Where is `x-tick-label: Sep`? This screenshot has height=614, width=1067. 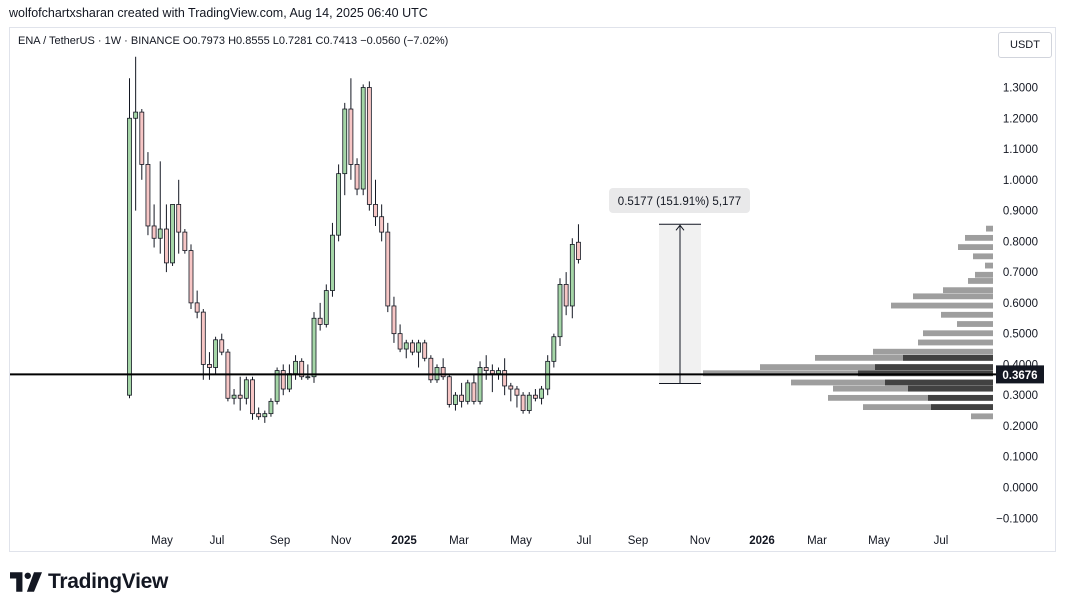 x-tick-label: Sep is located at coordinates (638, 541).